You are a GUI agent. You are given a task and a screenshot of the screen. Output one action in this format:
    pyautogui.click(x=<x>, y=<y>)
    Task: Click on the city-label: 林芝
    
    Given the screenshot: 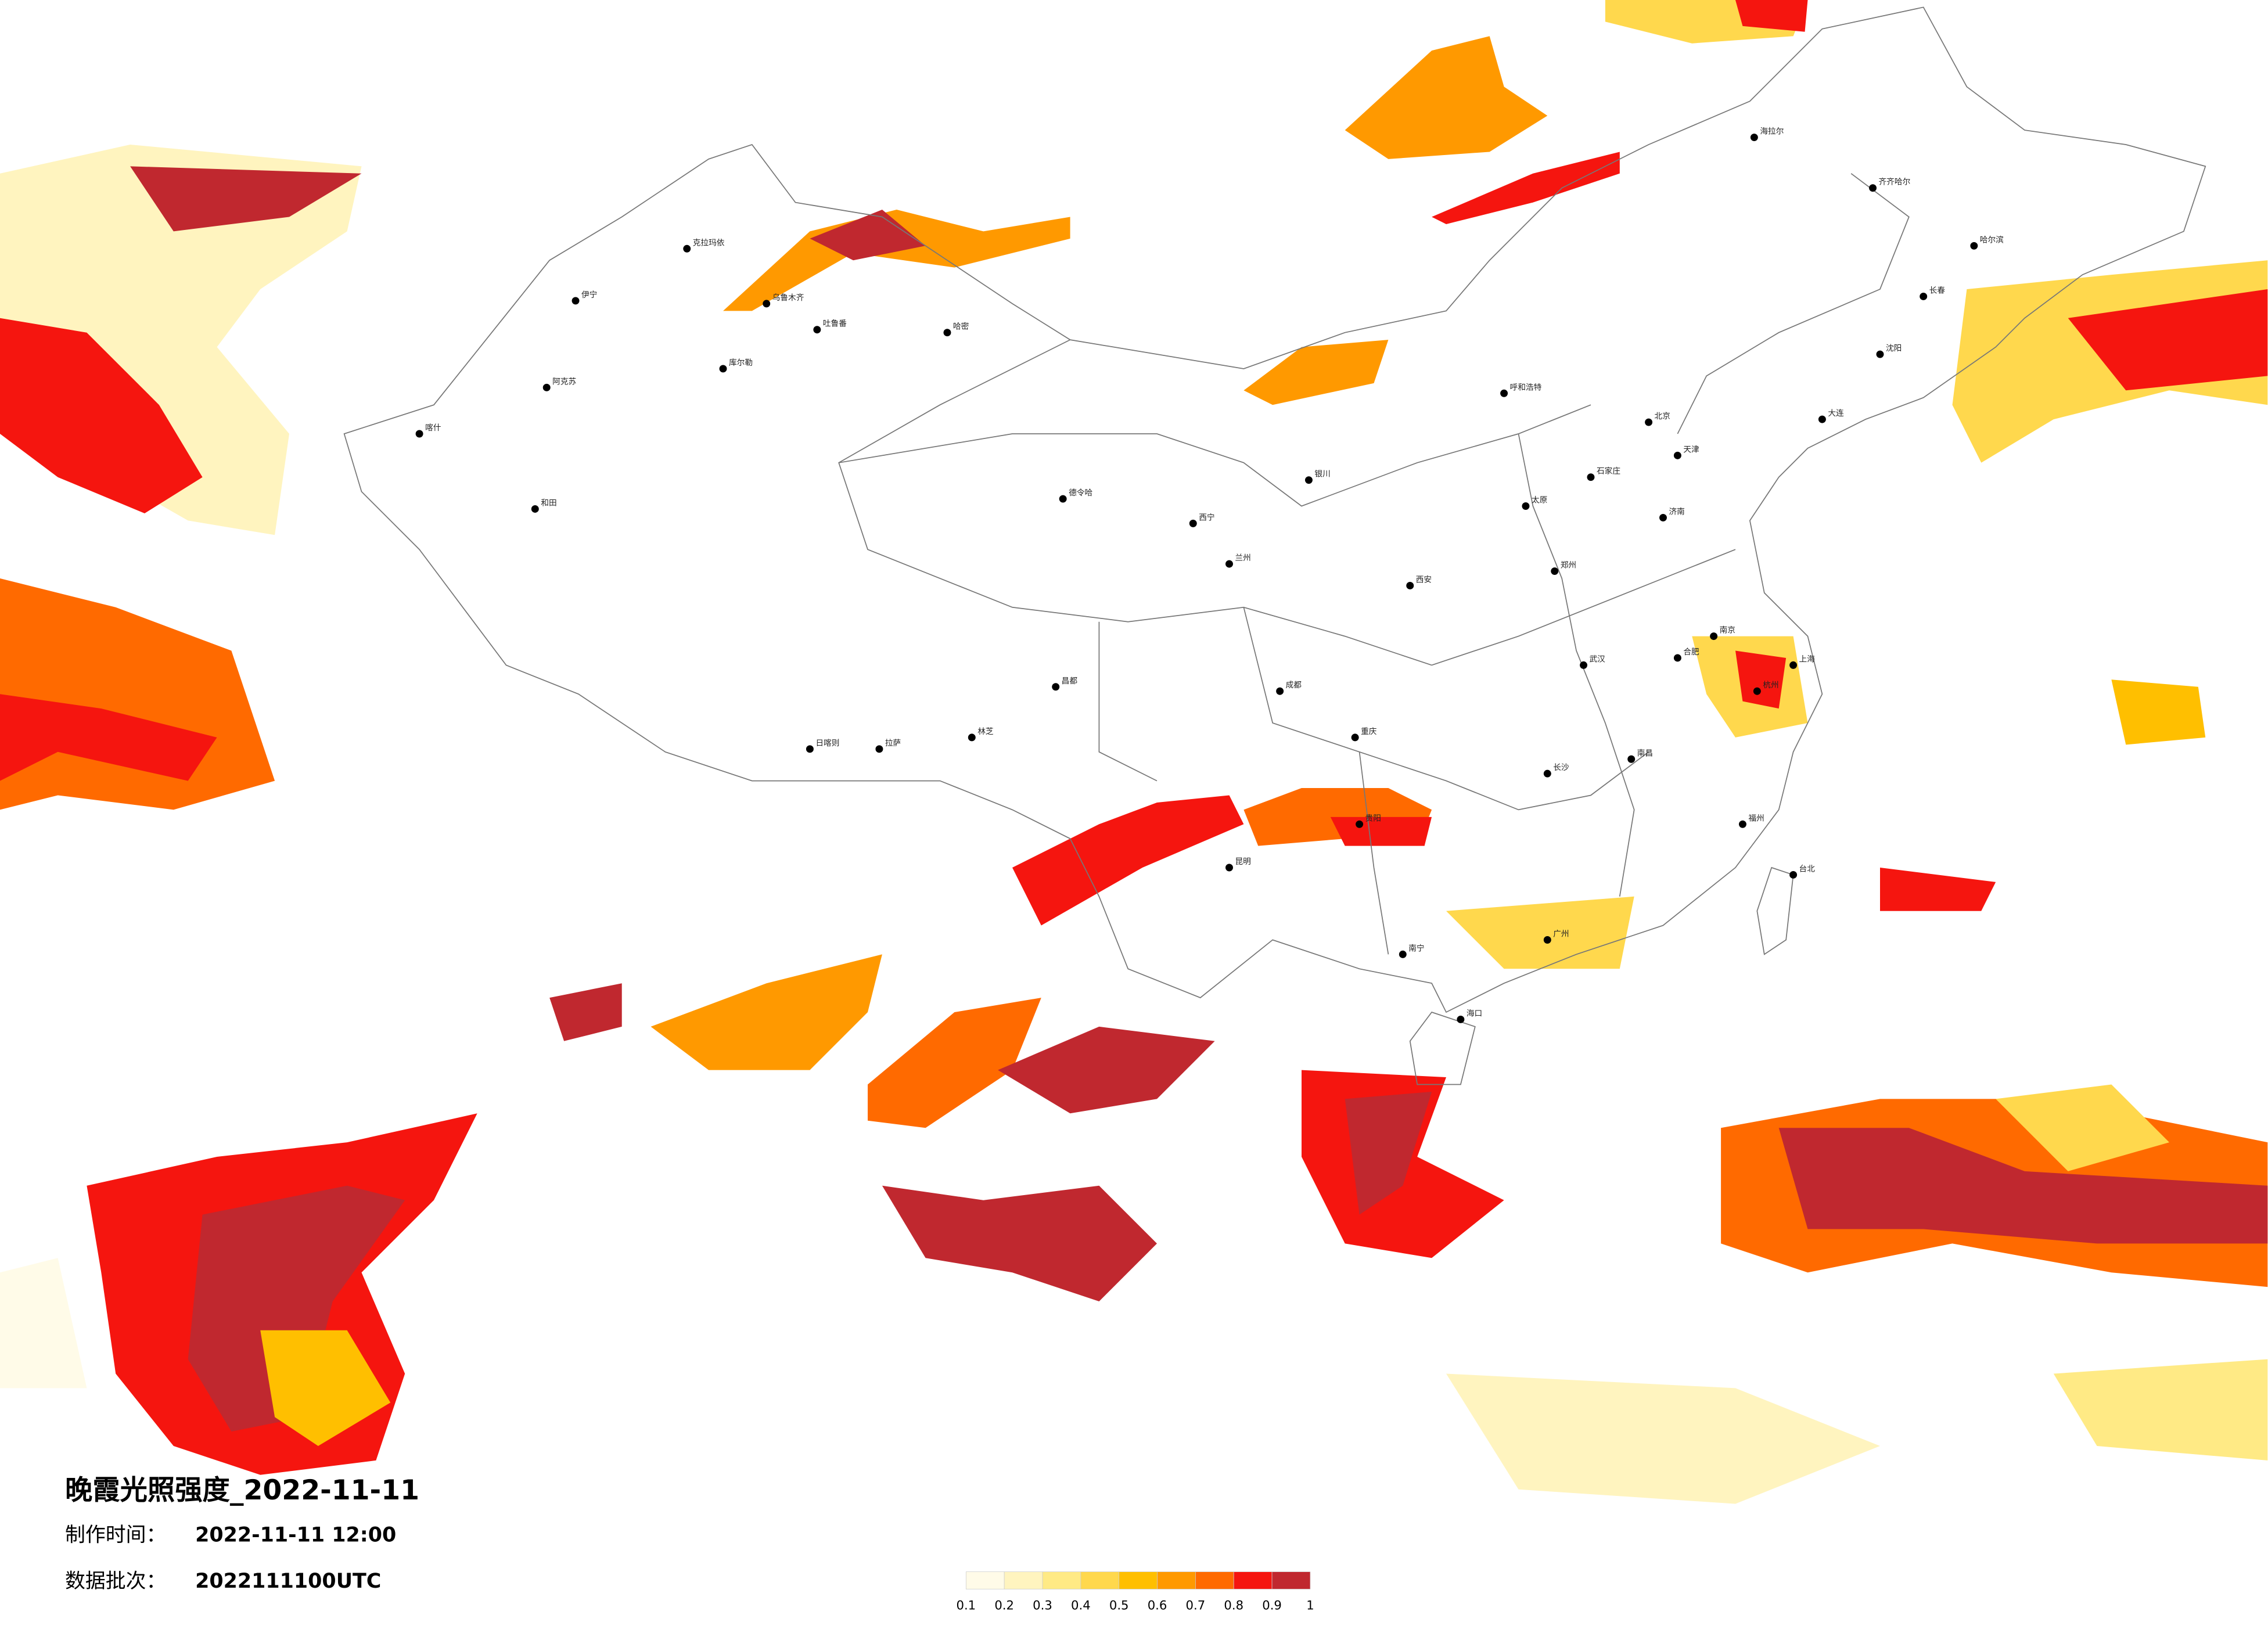 What is the action you would take?
    pyautogui.click(x=985, y=731)
    